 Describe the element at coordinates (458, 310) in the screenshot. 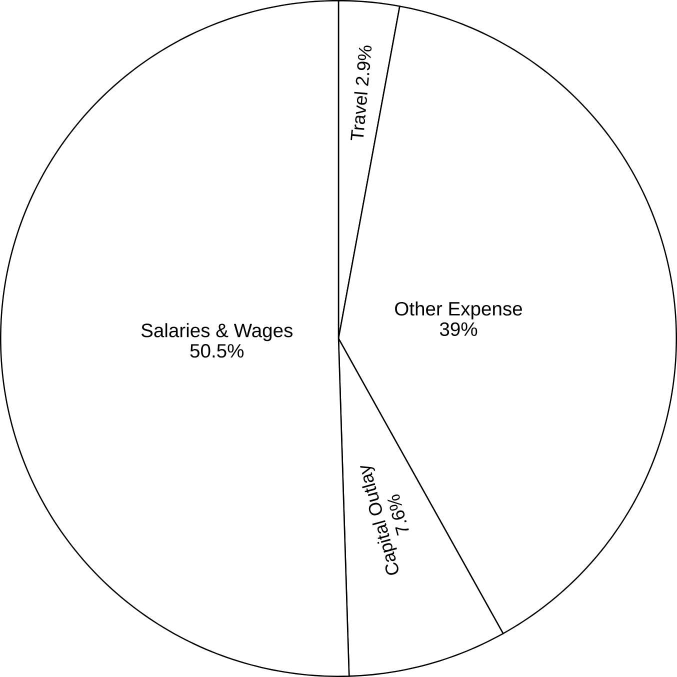

I see `slice-label: Other Expense` at that location.